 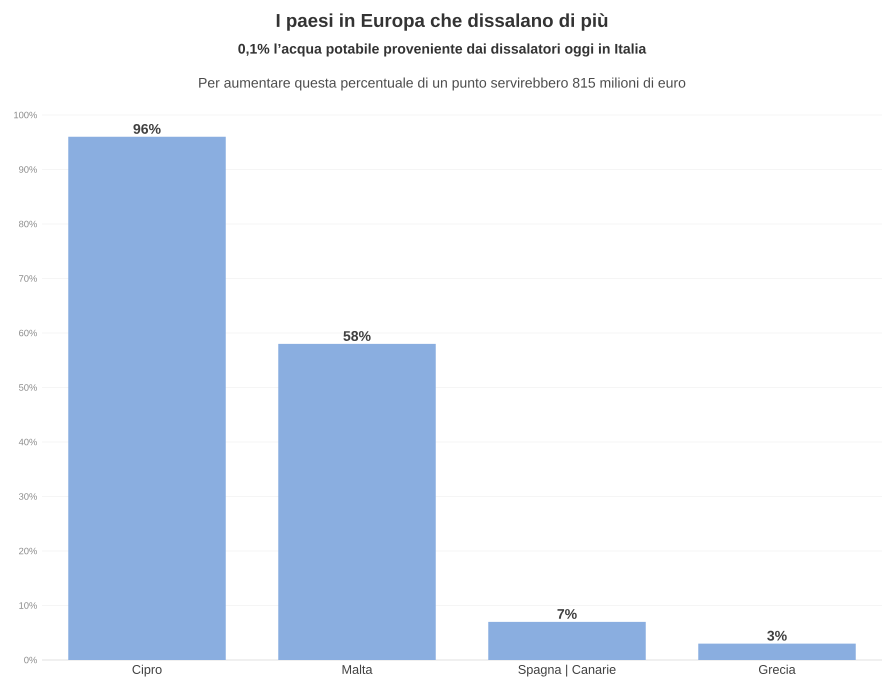 I want to click on y-tick-label: 70%, so click(x=28, y=278).